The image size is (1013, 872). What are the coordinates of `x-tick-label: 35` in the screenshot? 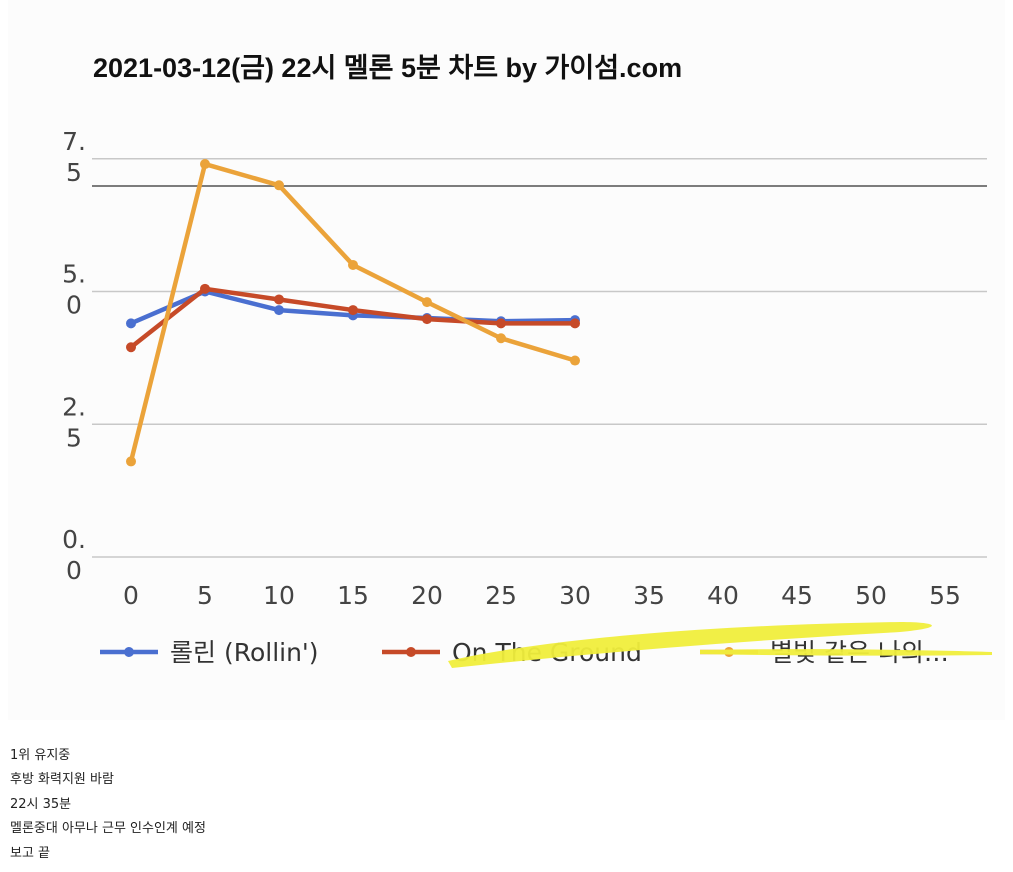 It's located at (649, 595).